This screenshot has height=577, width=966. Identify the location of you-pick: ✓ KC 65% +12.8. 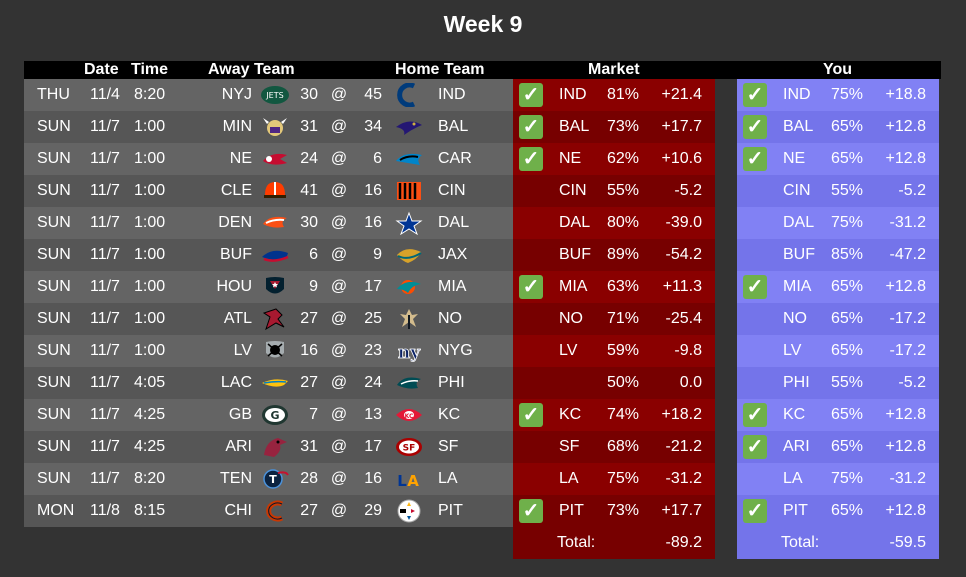
(838, 415).